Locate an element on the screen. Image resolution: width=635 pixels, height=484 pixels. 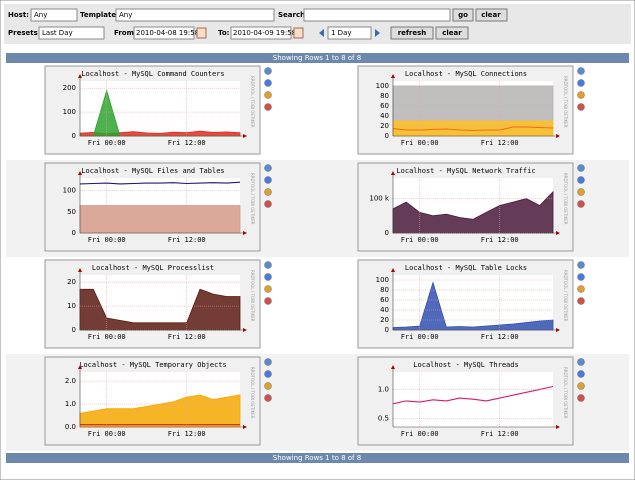
shift-left is located at coordinates (321, 33).